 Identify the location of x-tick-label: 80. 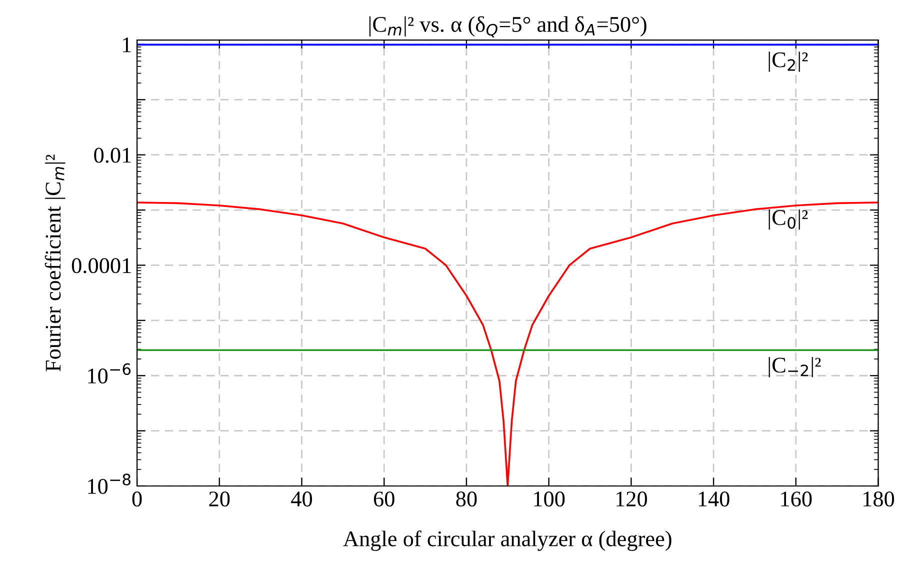
(466, 499).